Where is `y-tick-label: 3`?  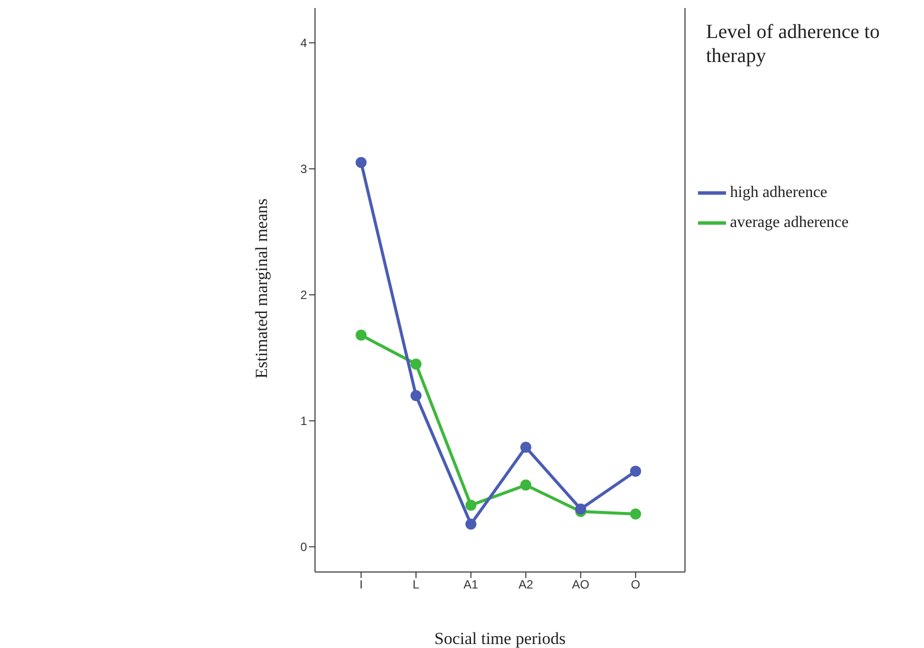 y-tick-label: 3 is located at coordinates (304, 169).